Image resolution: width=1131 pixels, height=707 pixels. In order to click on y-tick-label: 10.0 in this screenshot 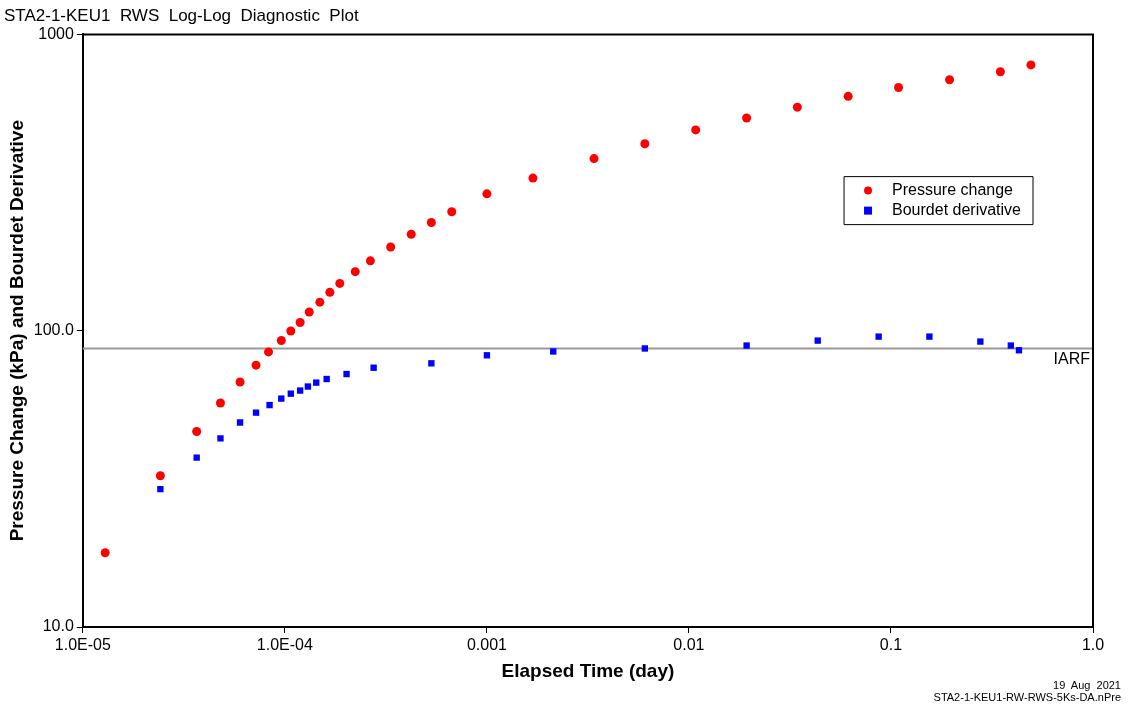, I will do `click(58, 626)`.